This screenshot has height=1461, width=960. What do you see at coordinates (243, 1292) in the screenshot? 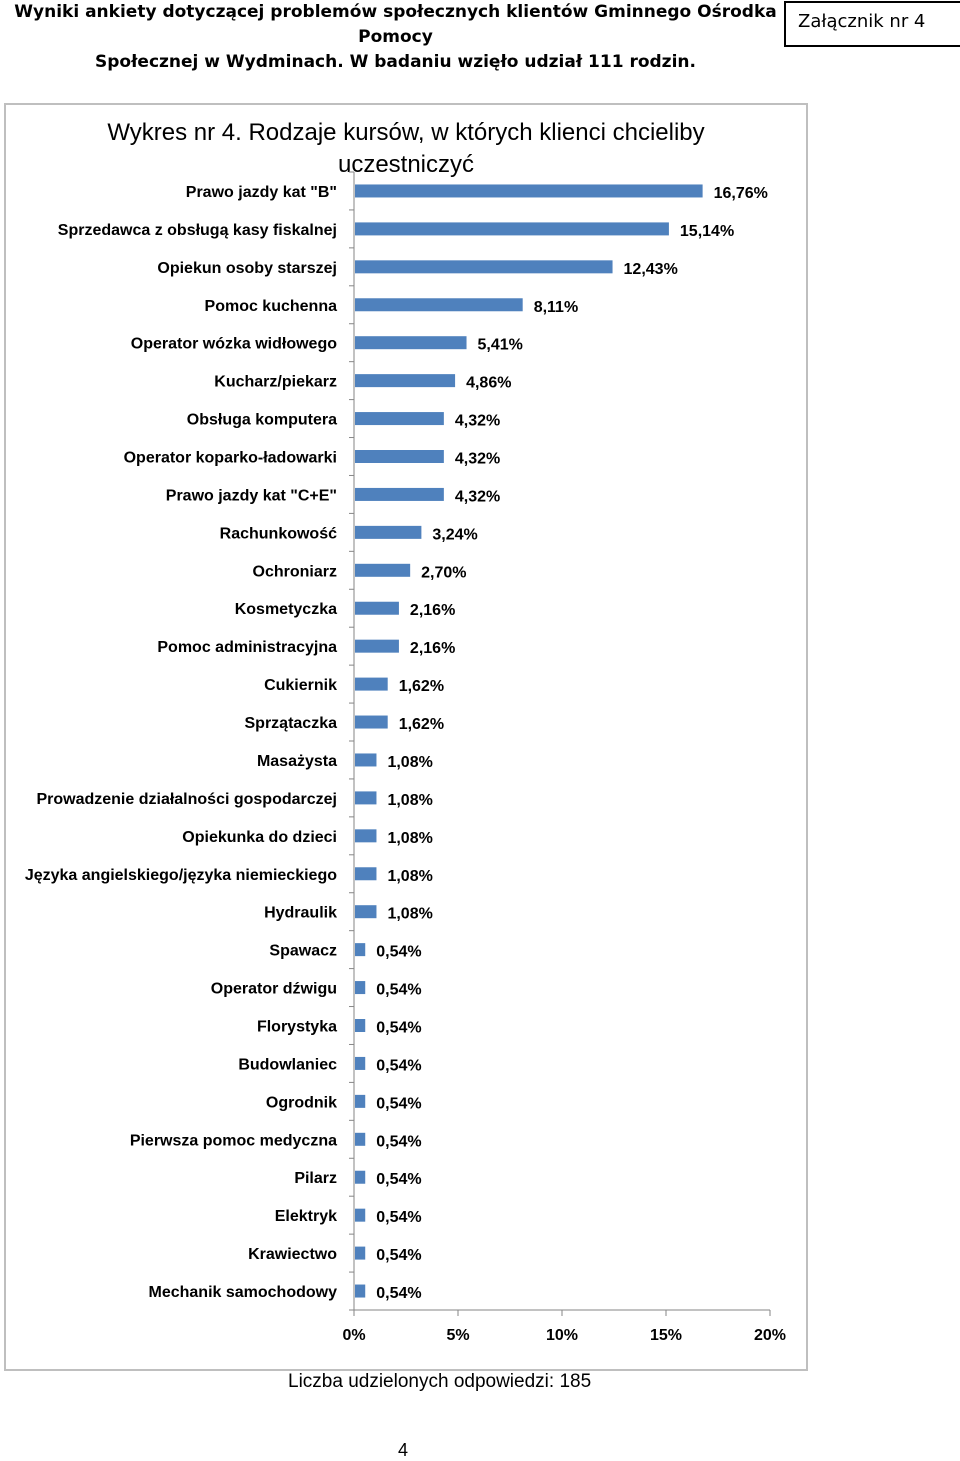
I see `category-label: Mechanik samochodowy` at bounding box center [243, 1292].